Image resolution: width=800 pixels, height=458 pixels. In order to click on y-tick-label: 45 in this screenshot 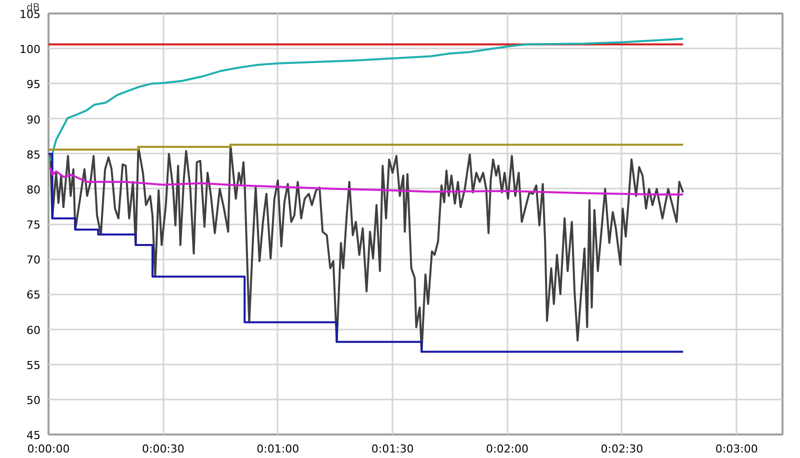, I will do `click(33, 435)`.